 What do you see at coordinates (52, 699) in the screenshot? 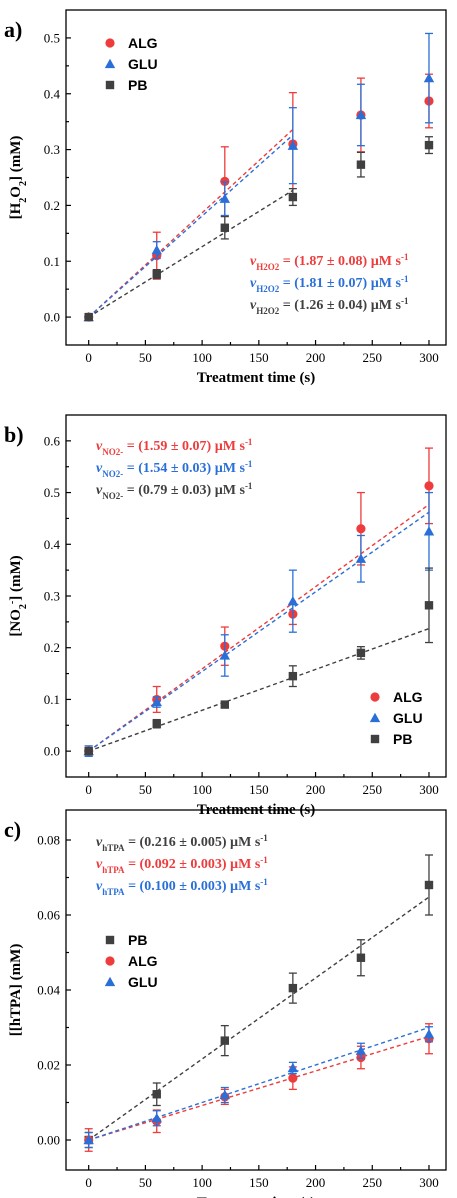
I see `y-tick-label: 0.1` at bounding box center [52, 699].